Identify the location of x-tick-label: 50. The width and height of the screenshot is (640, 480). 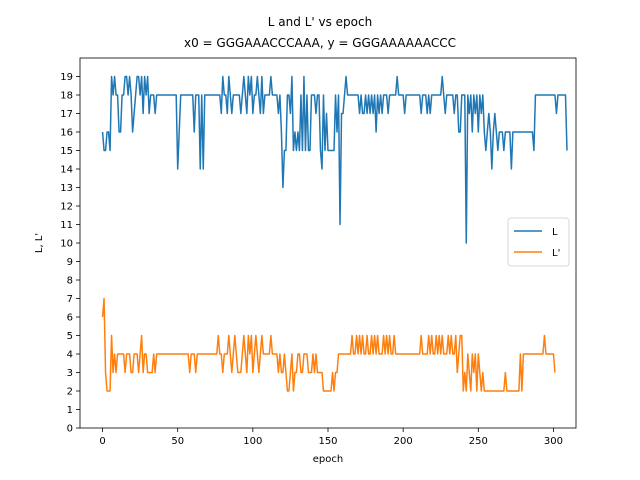
(177, 441).